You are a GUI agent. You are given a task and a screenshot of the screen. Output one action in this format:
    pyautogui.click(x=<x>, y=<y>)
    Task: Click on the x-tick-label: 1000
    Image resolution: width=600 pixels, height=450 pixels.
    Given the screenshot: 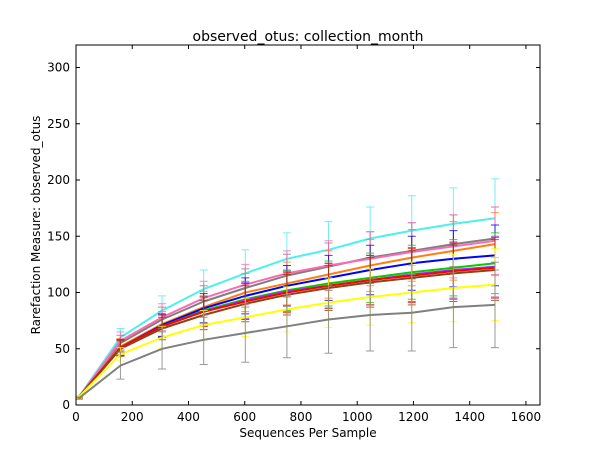 What is the action you would take?
    pyautogui.click(x=357, y=417)
    